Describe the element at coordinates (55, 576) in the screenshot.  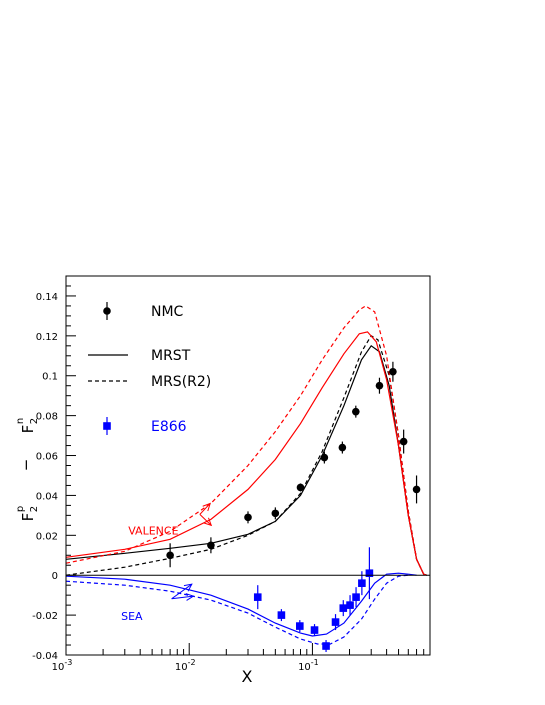
I see `y-tick-label: 0` at that location.